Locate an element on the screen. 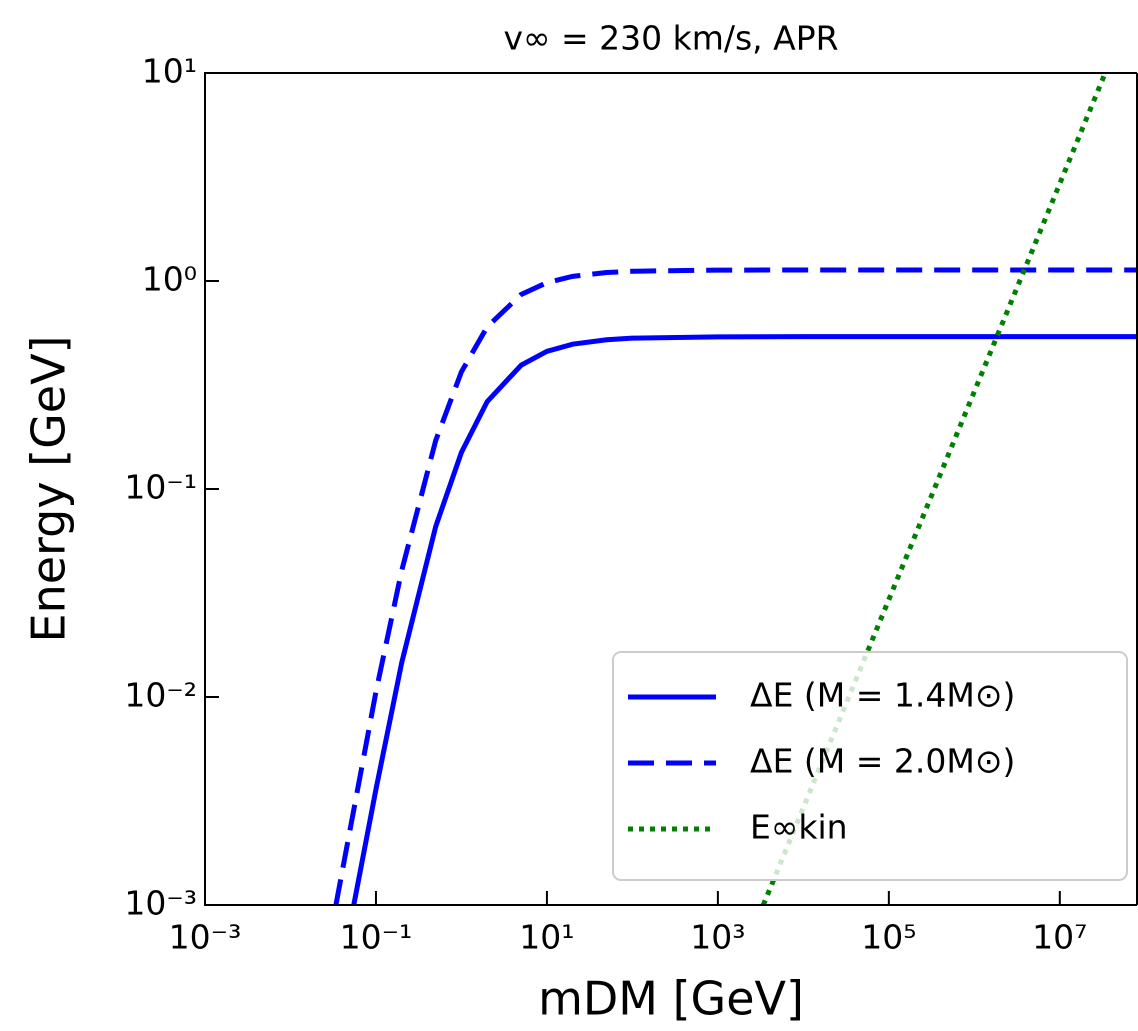  legend-label: ΔE (M = 1.4M⊙) is located at coordinates (882, 695).